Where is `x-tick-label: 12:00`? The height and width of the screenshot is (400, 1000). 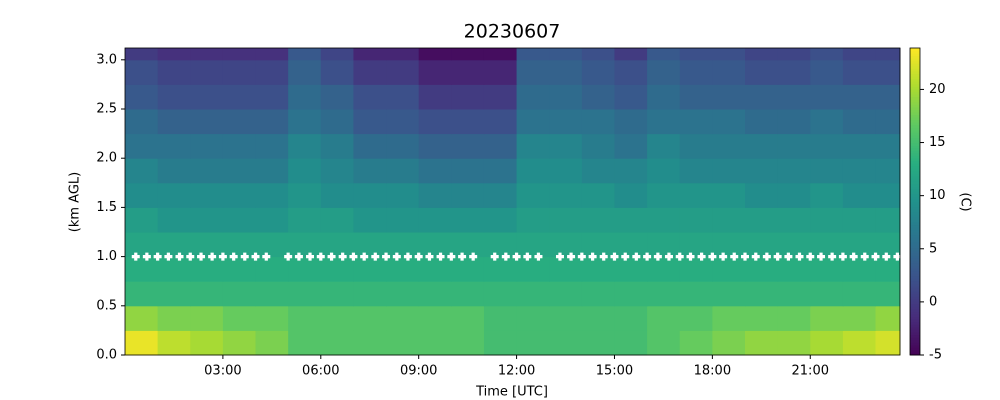
x-tick-label: 12:00 is located at coordinates (516, 371).